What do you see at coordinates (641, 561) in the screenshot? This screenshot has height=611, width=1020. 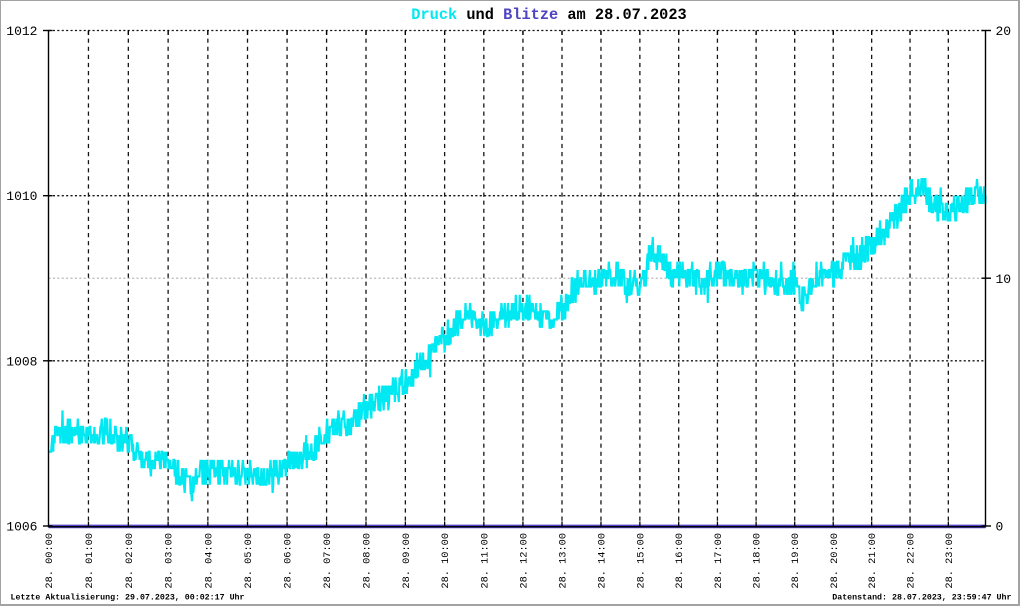 I see `svg-text: 28. 15:00` at bounding box center [641, 561].